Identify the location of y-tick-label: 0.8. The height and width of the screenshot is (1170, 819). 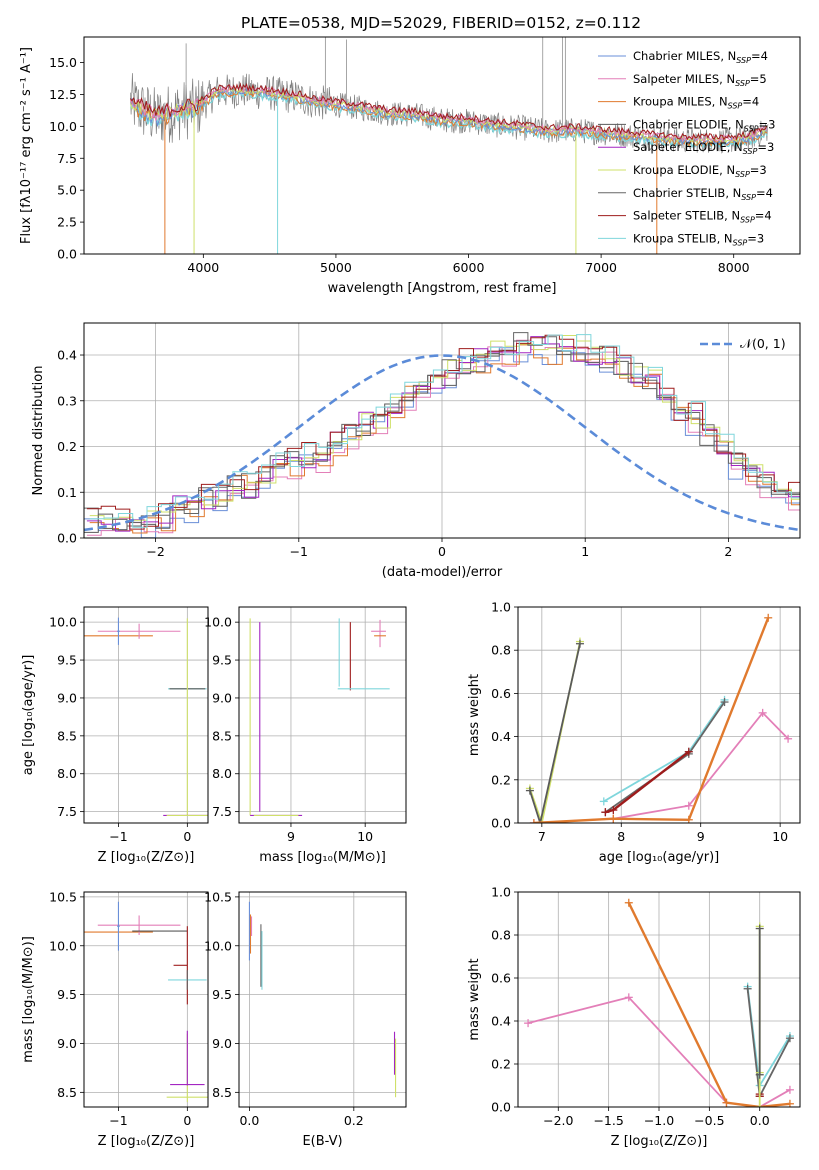
(501, 935).